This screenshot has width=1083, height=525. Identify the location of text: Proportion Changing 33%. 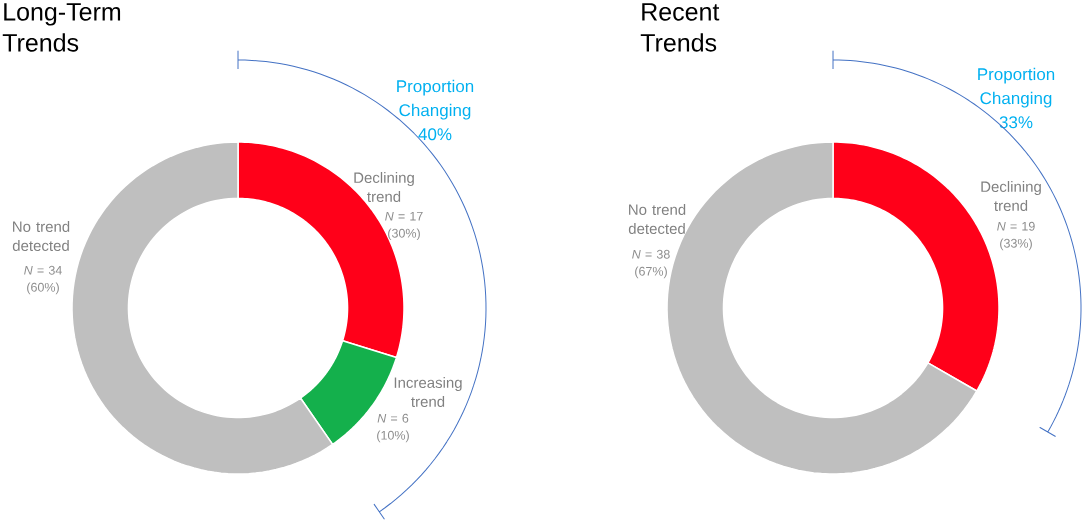
(1016, 98).